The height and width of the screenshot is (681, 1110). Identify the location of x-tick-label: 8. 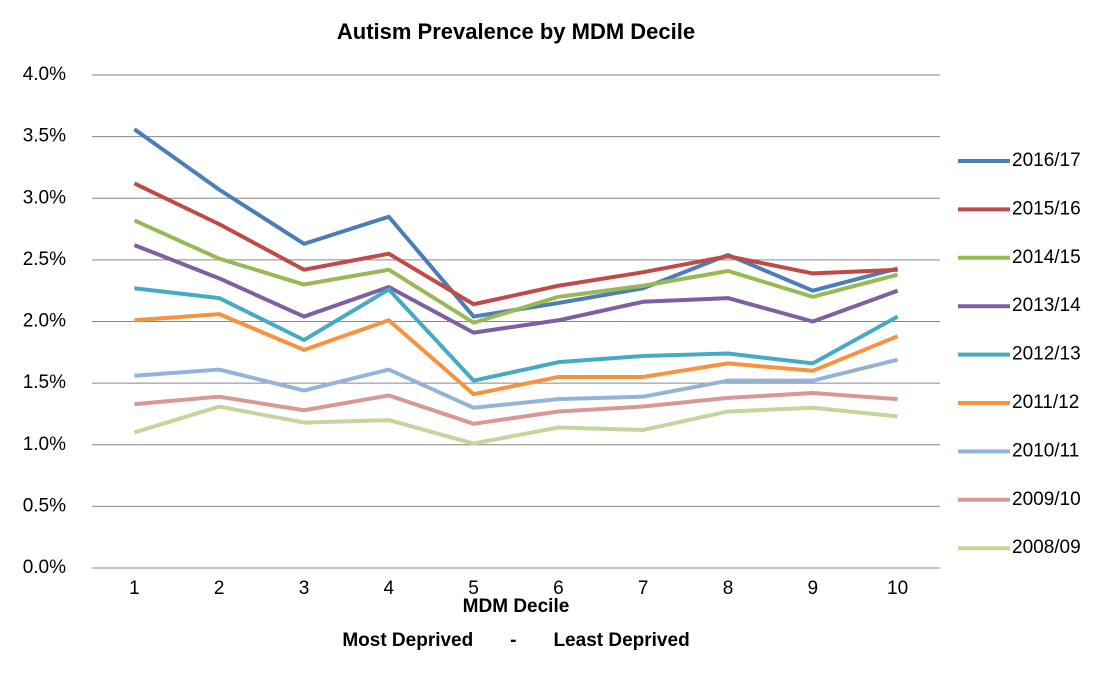
(728, 588).